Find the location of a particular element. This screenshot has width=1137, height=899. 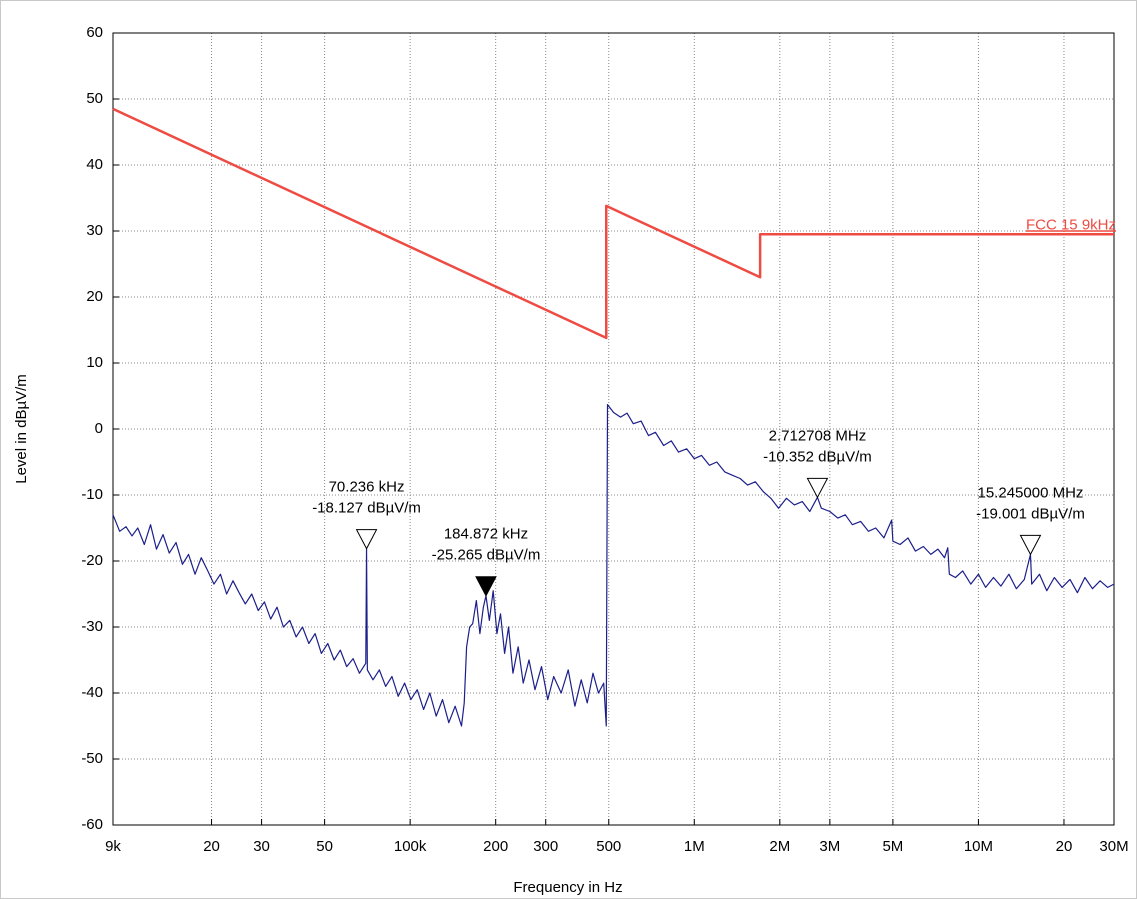

x-tick-label: 3M is located at coordinates (829, 846).